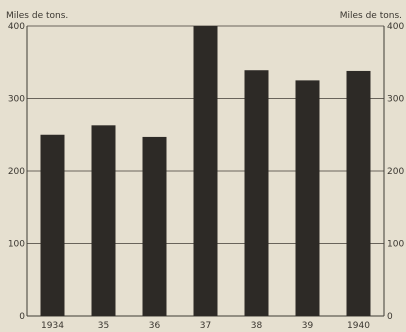 The width and height of the screenshot is (406, 332). Describe the element at coordinates (257, 326) in the screenshot. I see `category-label-38: 38` at that location.